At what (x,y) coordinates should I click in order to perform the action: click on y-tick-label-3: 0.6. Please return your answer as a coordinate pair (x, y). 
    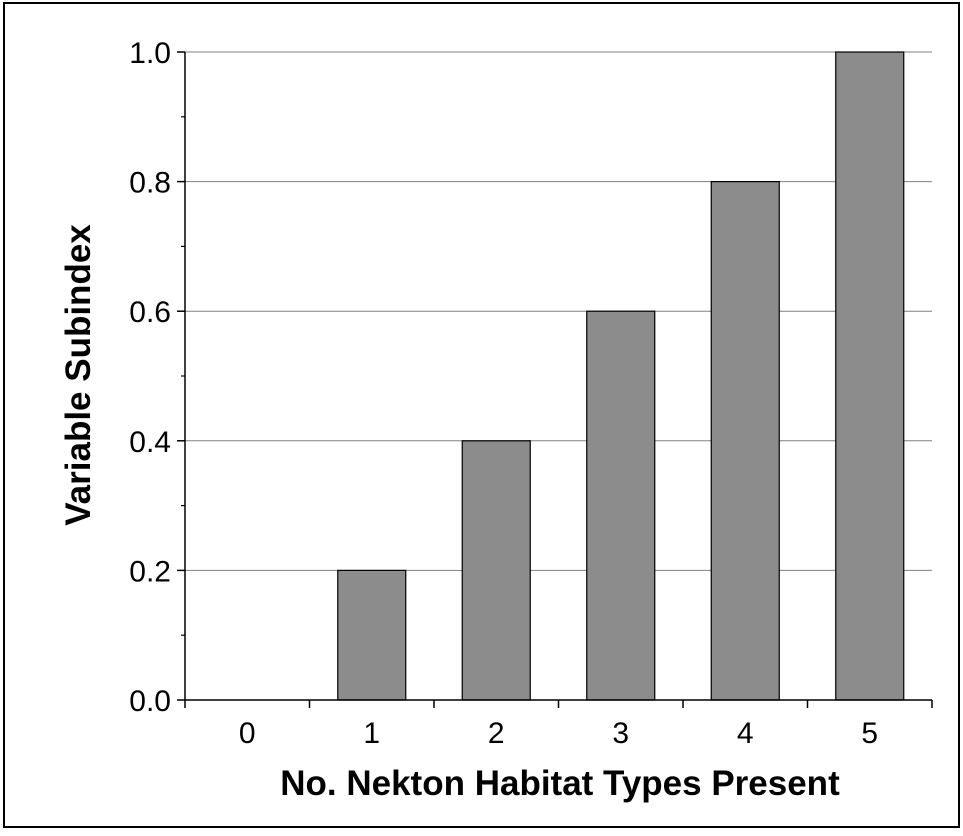
    Looking at the image, I should click on (150, 312).